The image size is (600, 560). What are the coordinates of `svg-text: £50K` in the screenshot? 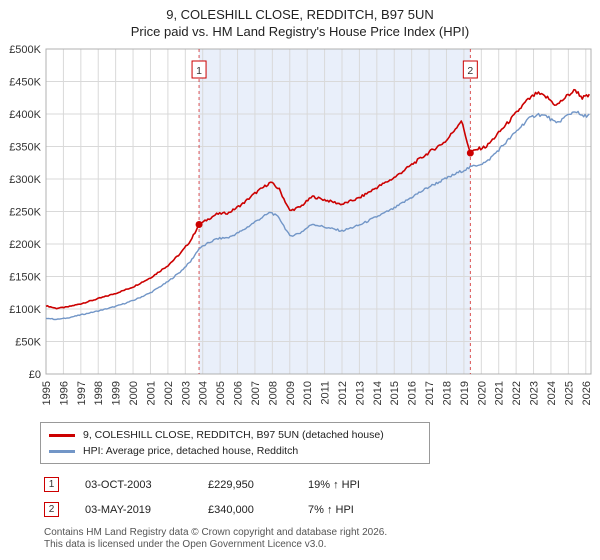 It's located at (28, 343).